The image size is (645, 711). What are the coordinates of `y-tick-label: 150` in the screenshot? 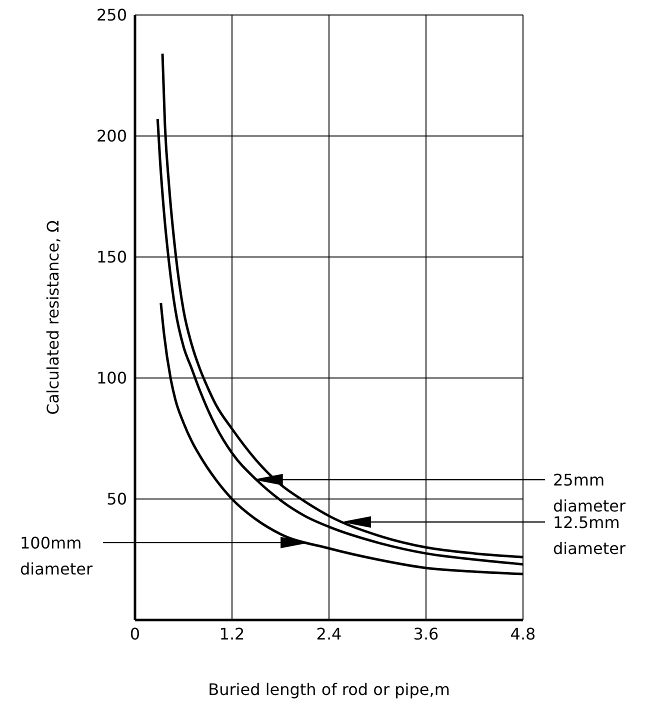 It's located at (111, 257).